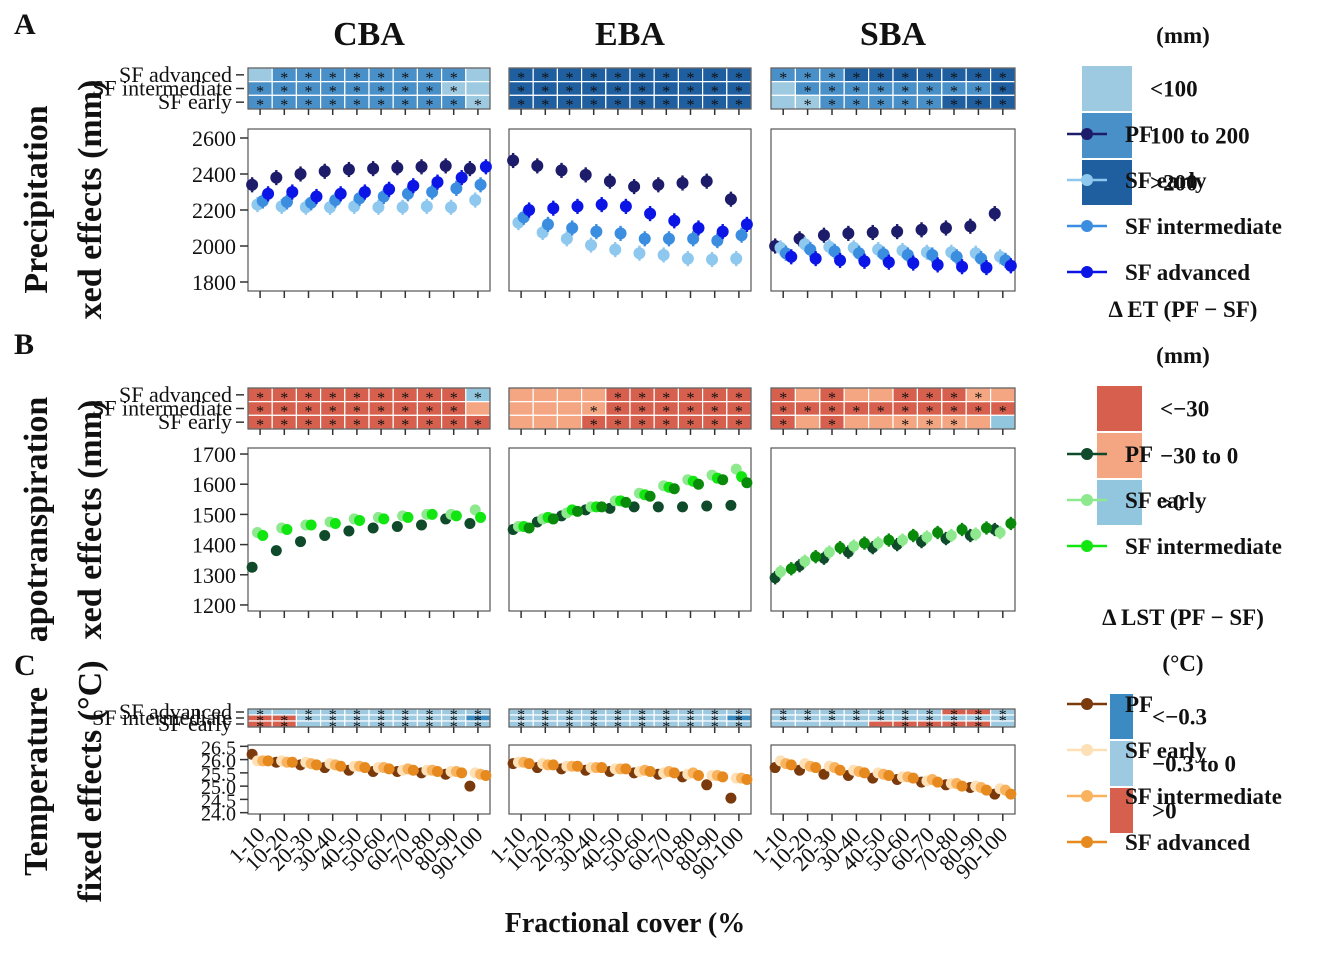 The width and height of the screenshot is (1344, 960). Describe the element at coordinates (622, 179) in the screenshot. I see `series-pf` at that location.